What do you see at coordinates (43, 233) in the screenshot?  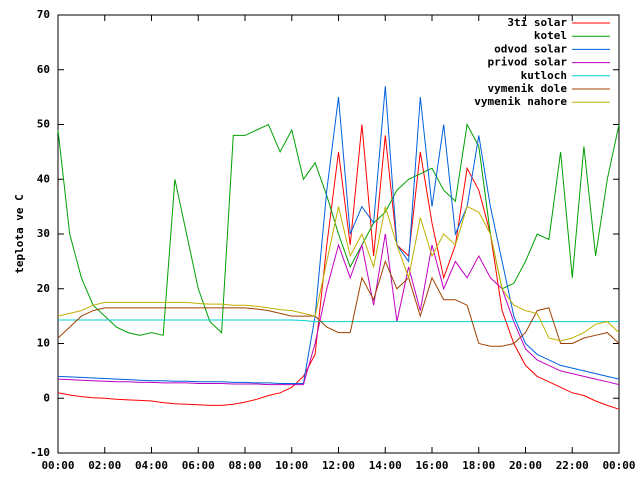 I see `y-tick-label: 30` at bounding box center [43, 233].